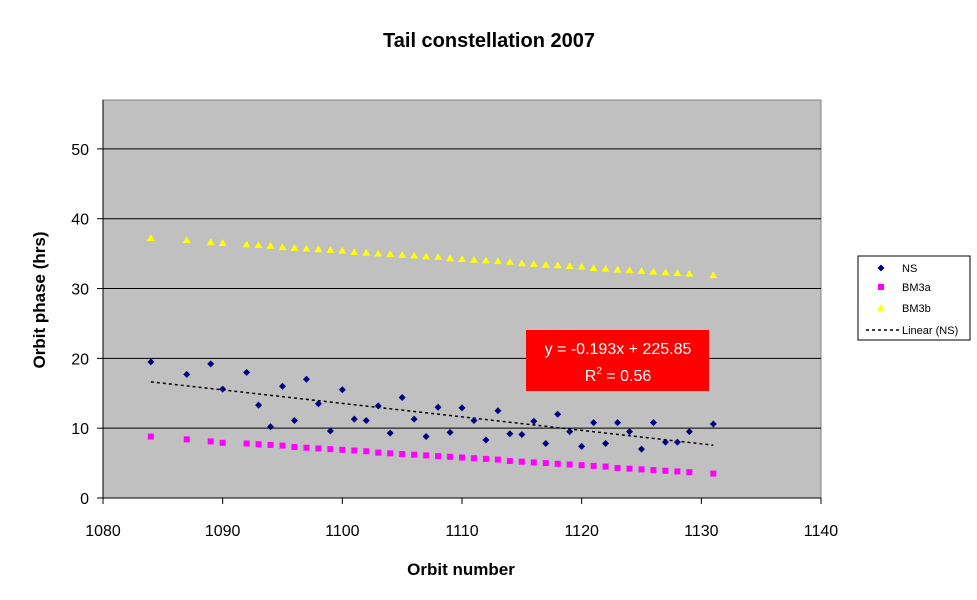 This screenshot has width=977, height=600. Describe the element at coordinates (581, 531) in the screenshot. I see `x-tick-label-1120: 1120` at that location.